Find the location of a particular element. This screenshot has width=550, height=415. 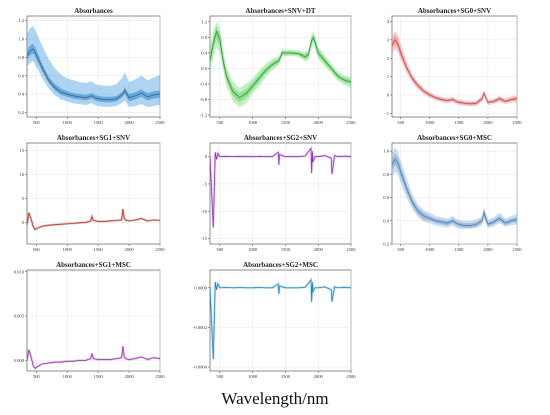

y-tick-label: -10 is located at coordinates (204, 211).